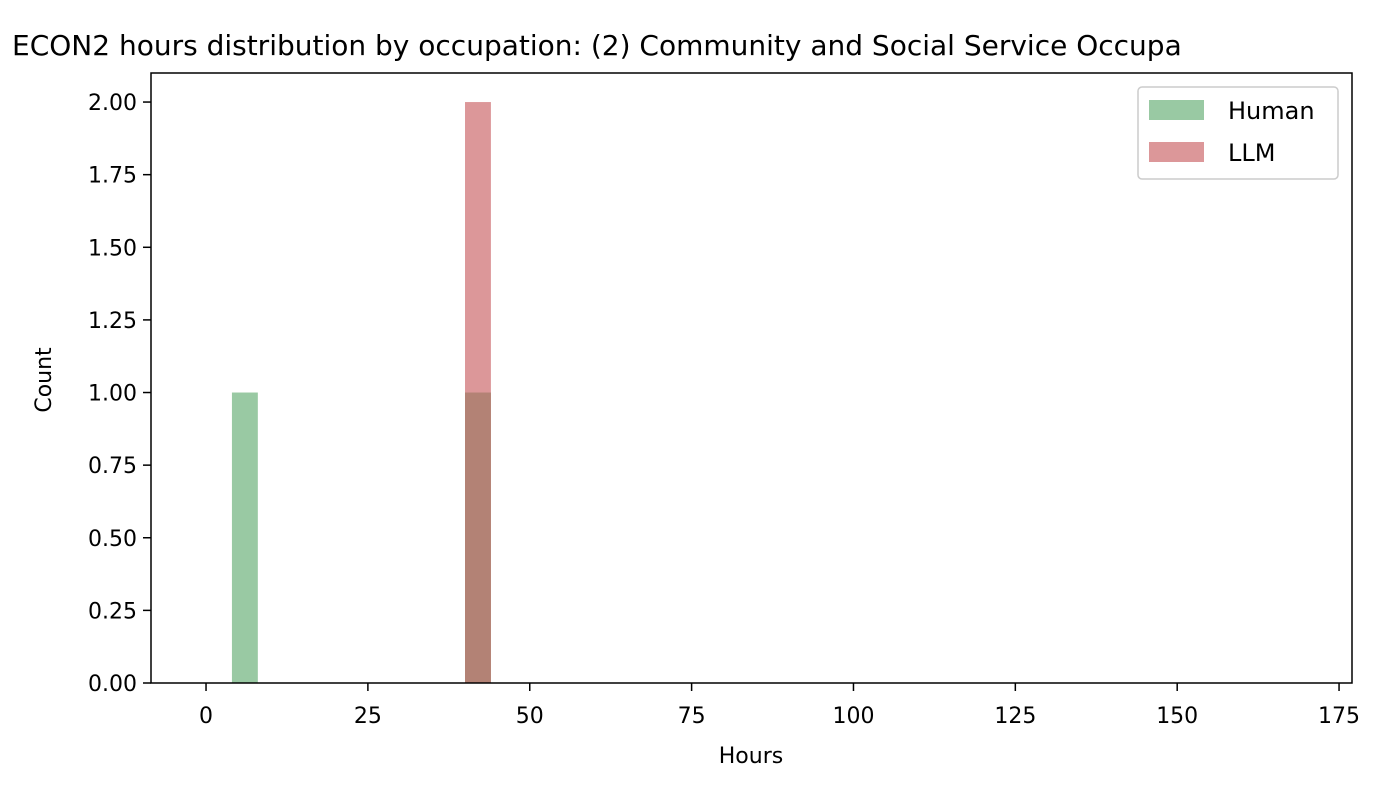 Image resolution: width=1400 pixels, height=800 pixels. Describe the element at coordinates (112, 466) in the screenshot. I see `y-tick-label: 0.75` at that location.